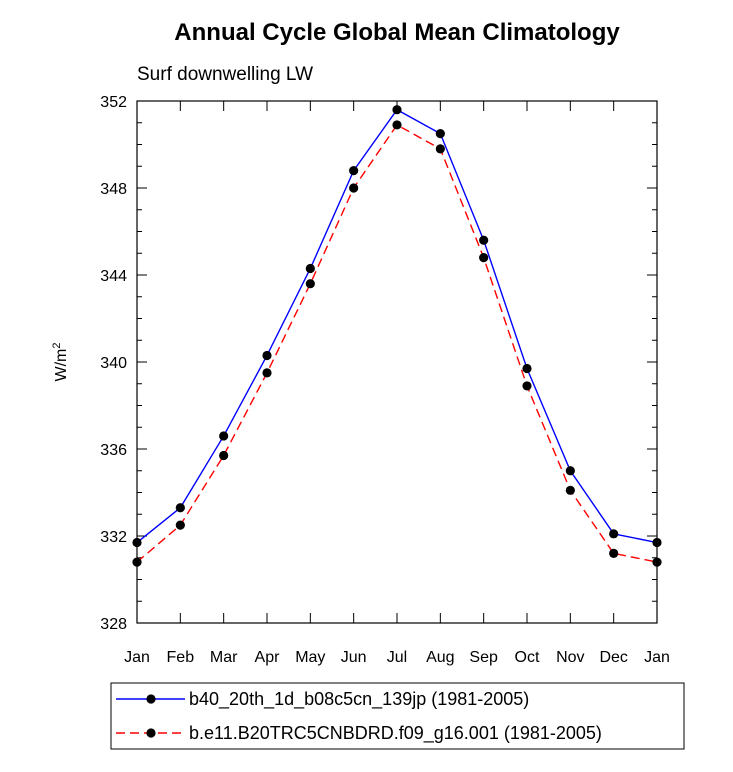 This screenshot has width=733, height=772. What do you see at coordinates (181, 657) in the screenshot?
I see `x-tick-label: Feb` at bounding box center [181, 657].